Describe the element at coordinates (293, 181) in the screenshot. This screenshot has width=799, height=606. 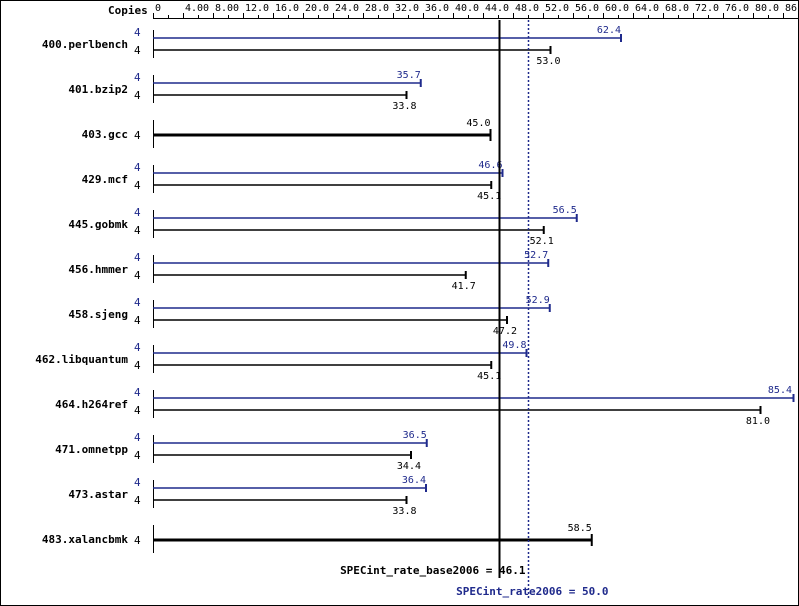
I see `benchmark-row: 429.mcf 4 4 46.6 45.1` at that location.